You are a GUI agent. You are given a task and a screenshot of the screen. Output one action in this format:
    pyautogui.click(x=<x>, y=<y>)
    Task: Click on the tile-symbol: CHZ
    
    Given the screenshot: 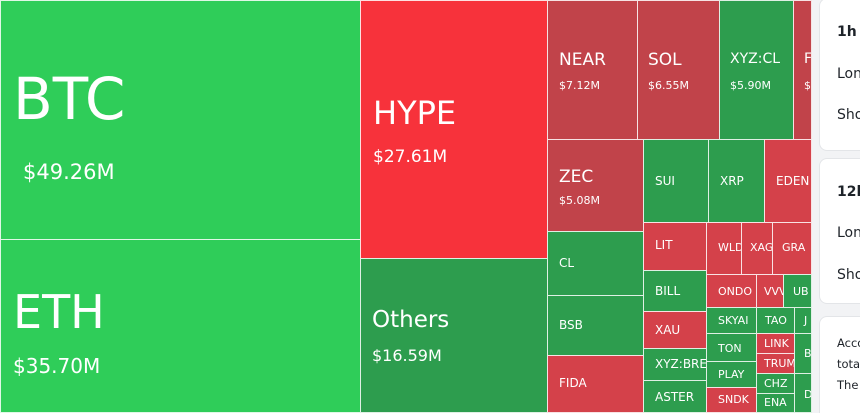 What is the action you would take?
    pyautogui.click(x=776, y=383)
    